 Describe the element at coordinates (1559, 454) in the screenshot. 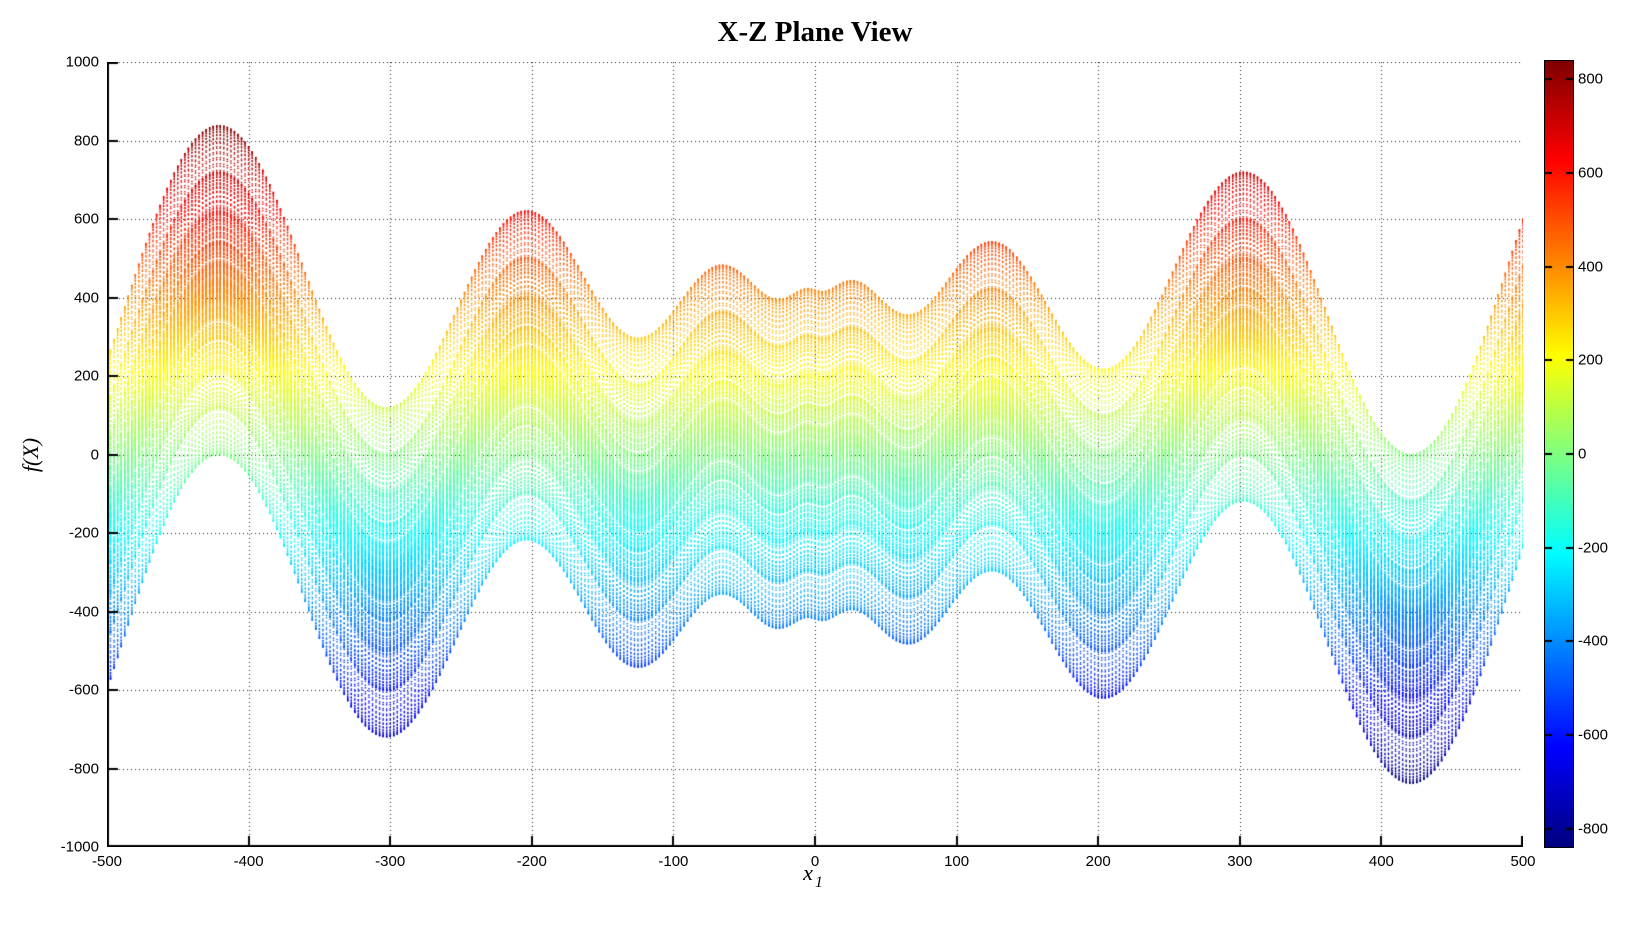

I see `colorbar` at that location.